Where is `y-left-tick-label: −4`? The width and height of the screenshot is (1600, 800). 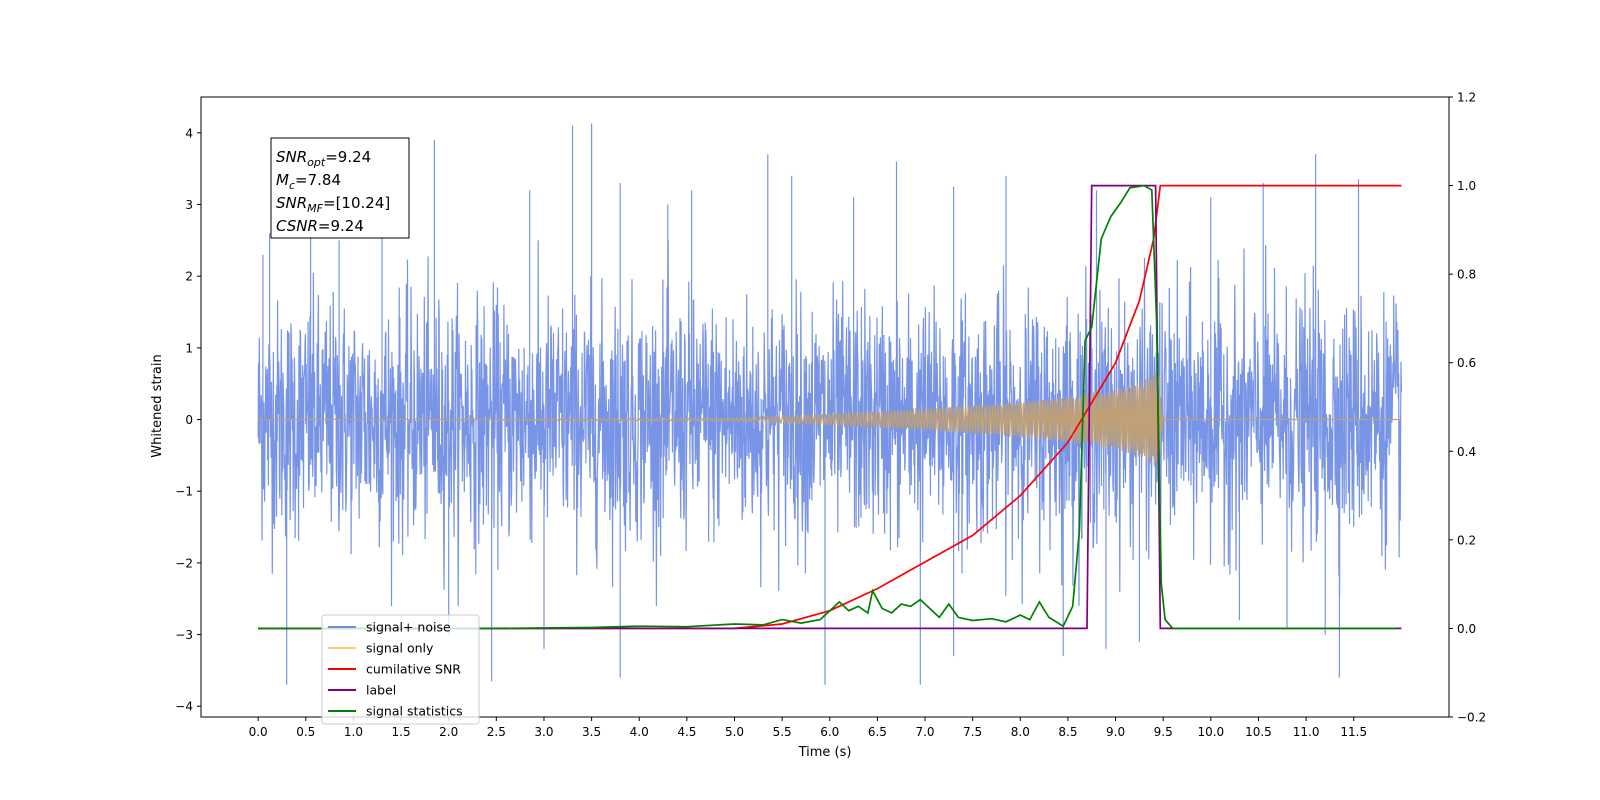
y-left-tick-label: −4 is located at coordinates (184, 707).